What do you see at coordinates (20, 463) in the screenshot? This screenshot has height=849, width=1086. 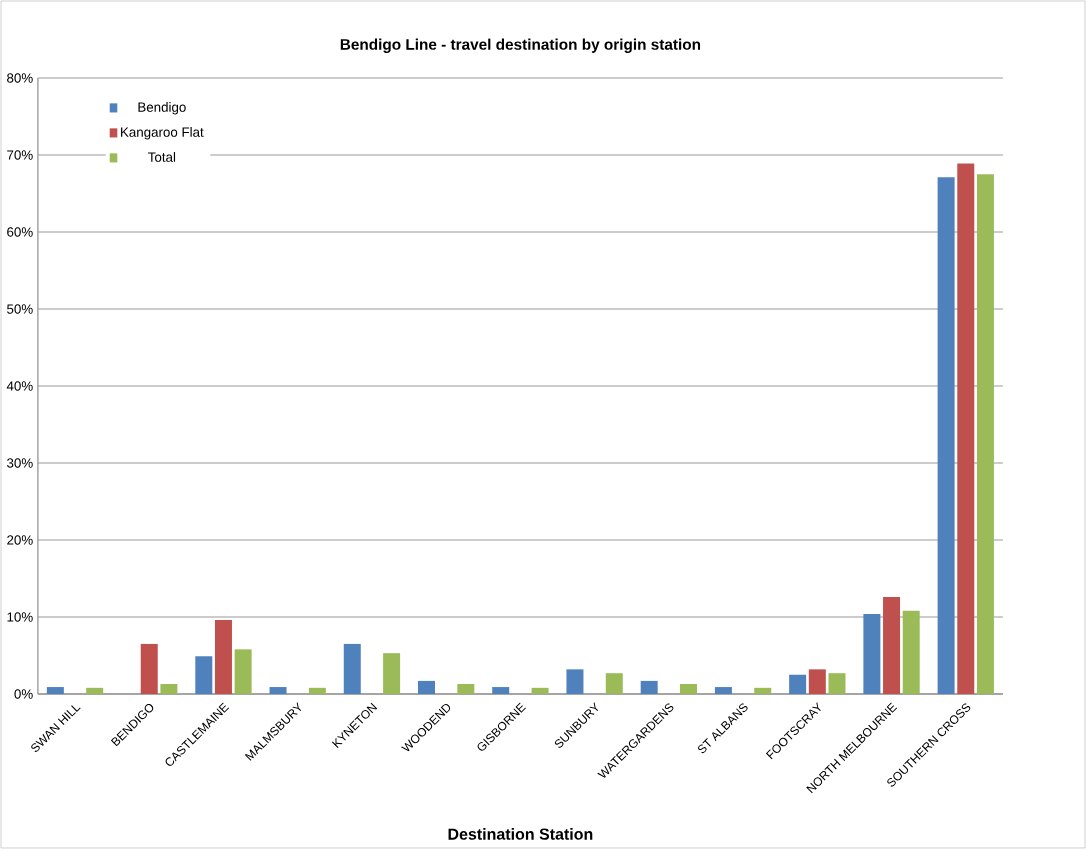 I see `y-tick-label: 30%` at bounding box center [20, 463].